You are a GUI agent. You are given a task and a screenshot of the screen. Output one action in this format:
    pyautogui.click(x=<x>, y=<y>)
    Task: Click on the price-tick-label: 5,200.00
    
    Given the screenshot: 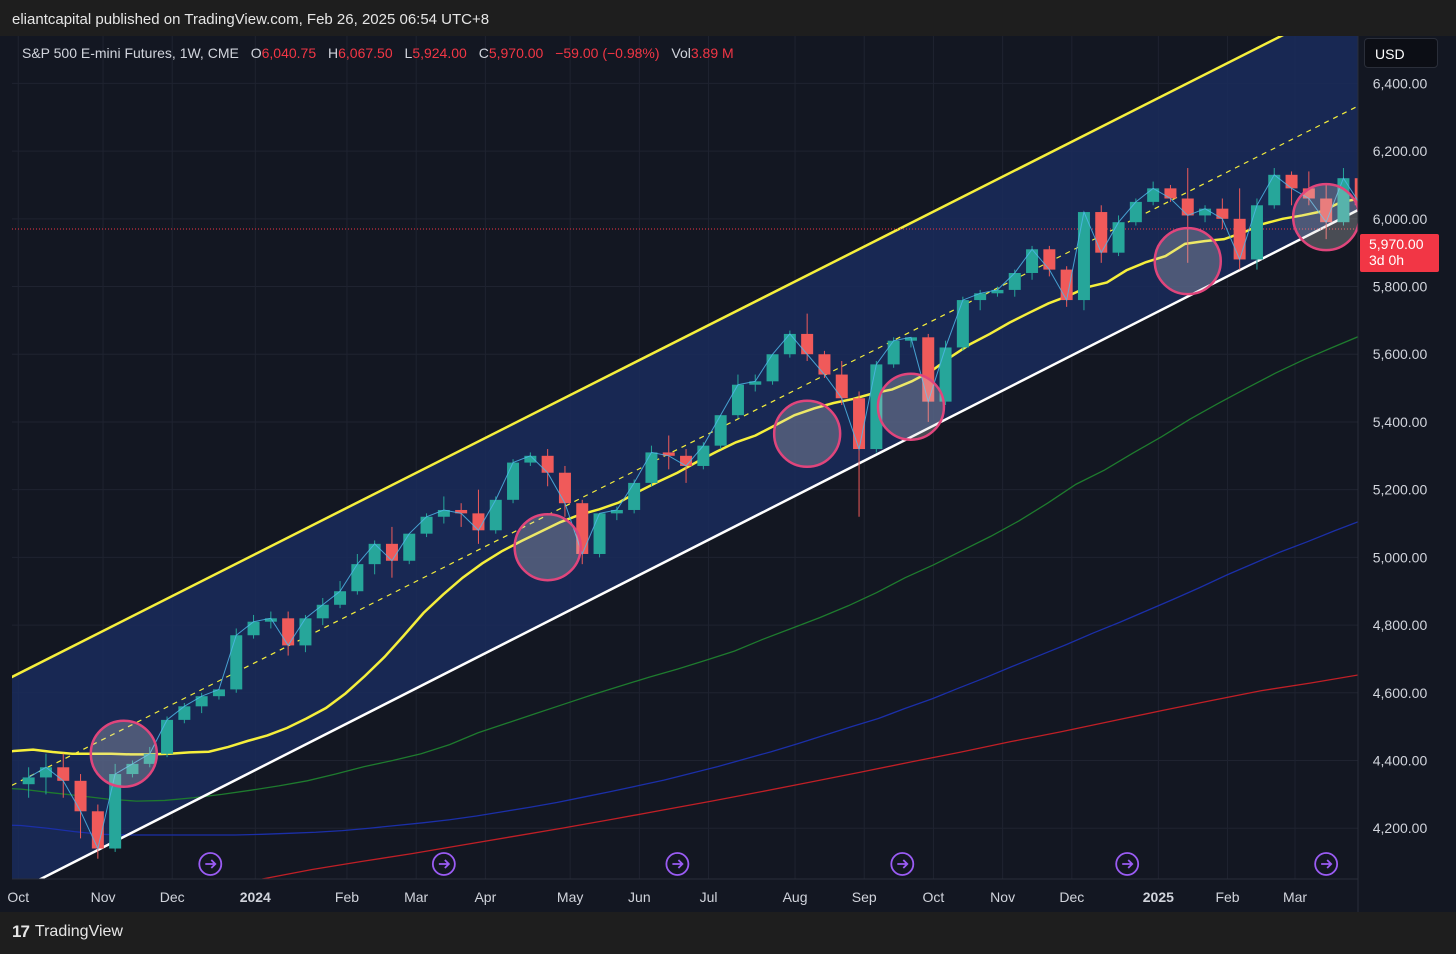 What is the action you would take?
    pyautogui.click(x=1400, y=490)
    